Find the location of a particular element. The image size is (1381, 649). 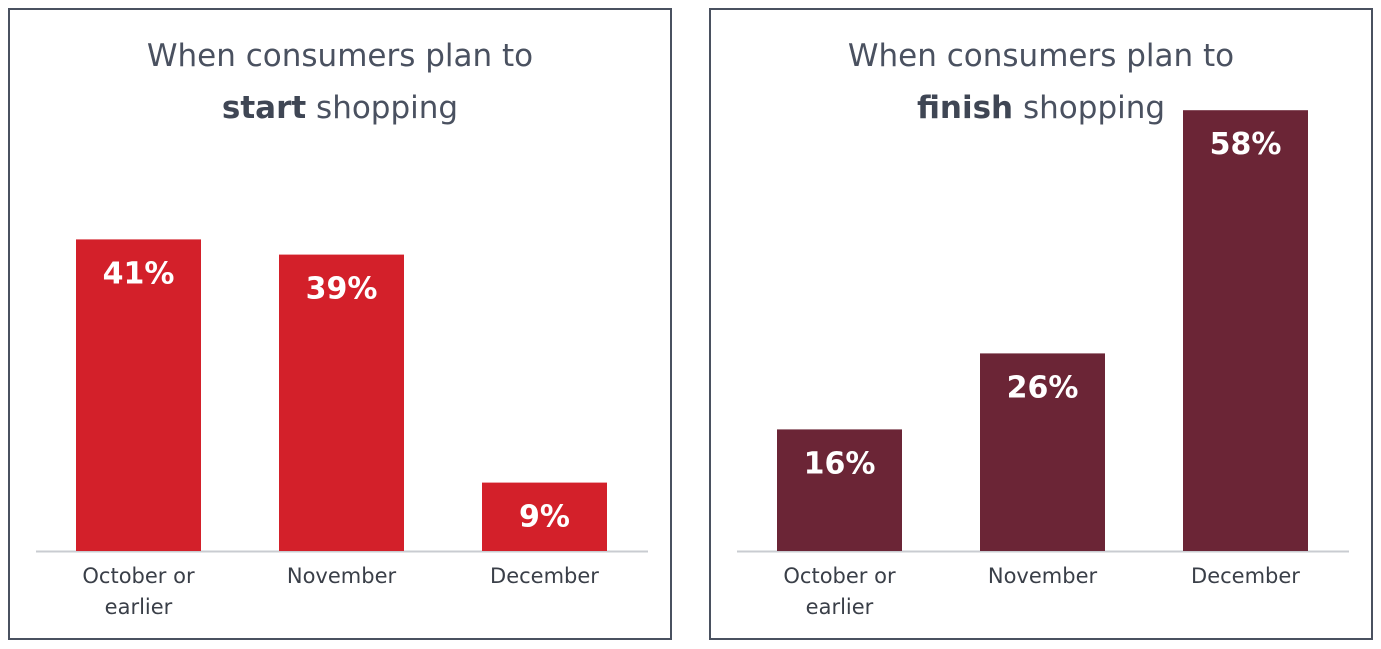

chart-title-emphasis: finish is located at coordinates (965, 108).